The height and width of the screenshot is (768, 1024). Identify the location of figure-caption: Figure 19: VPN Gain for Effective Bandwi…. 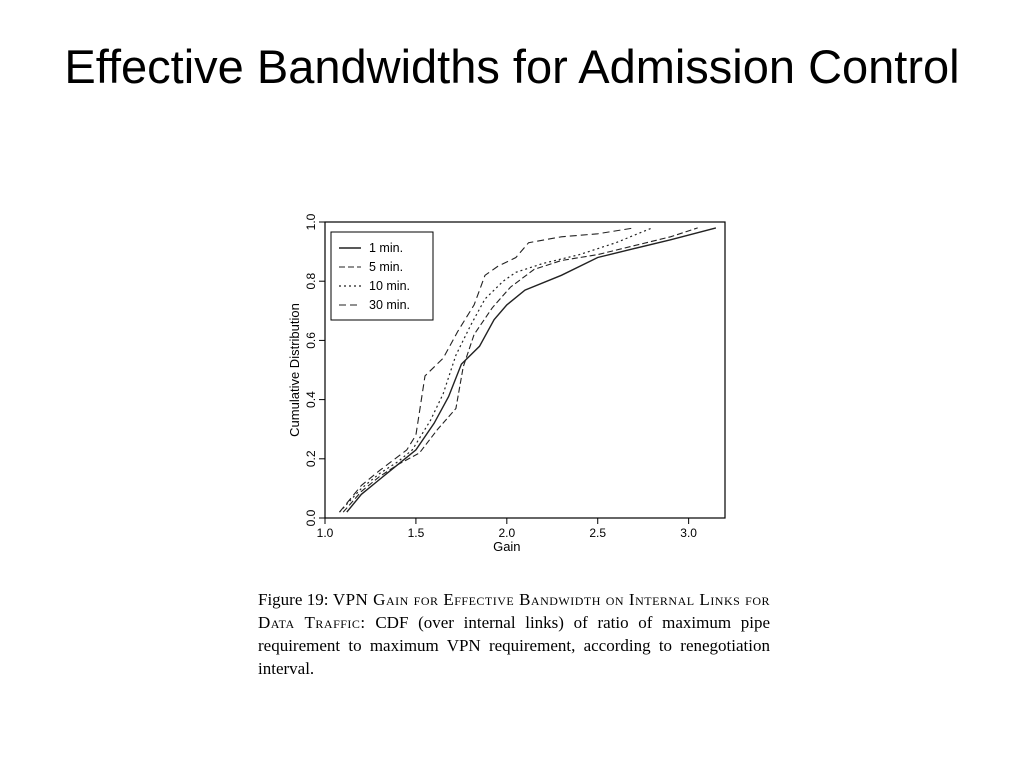
(514, 634).